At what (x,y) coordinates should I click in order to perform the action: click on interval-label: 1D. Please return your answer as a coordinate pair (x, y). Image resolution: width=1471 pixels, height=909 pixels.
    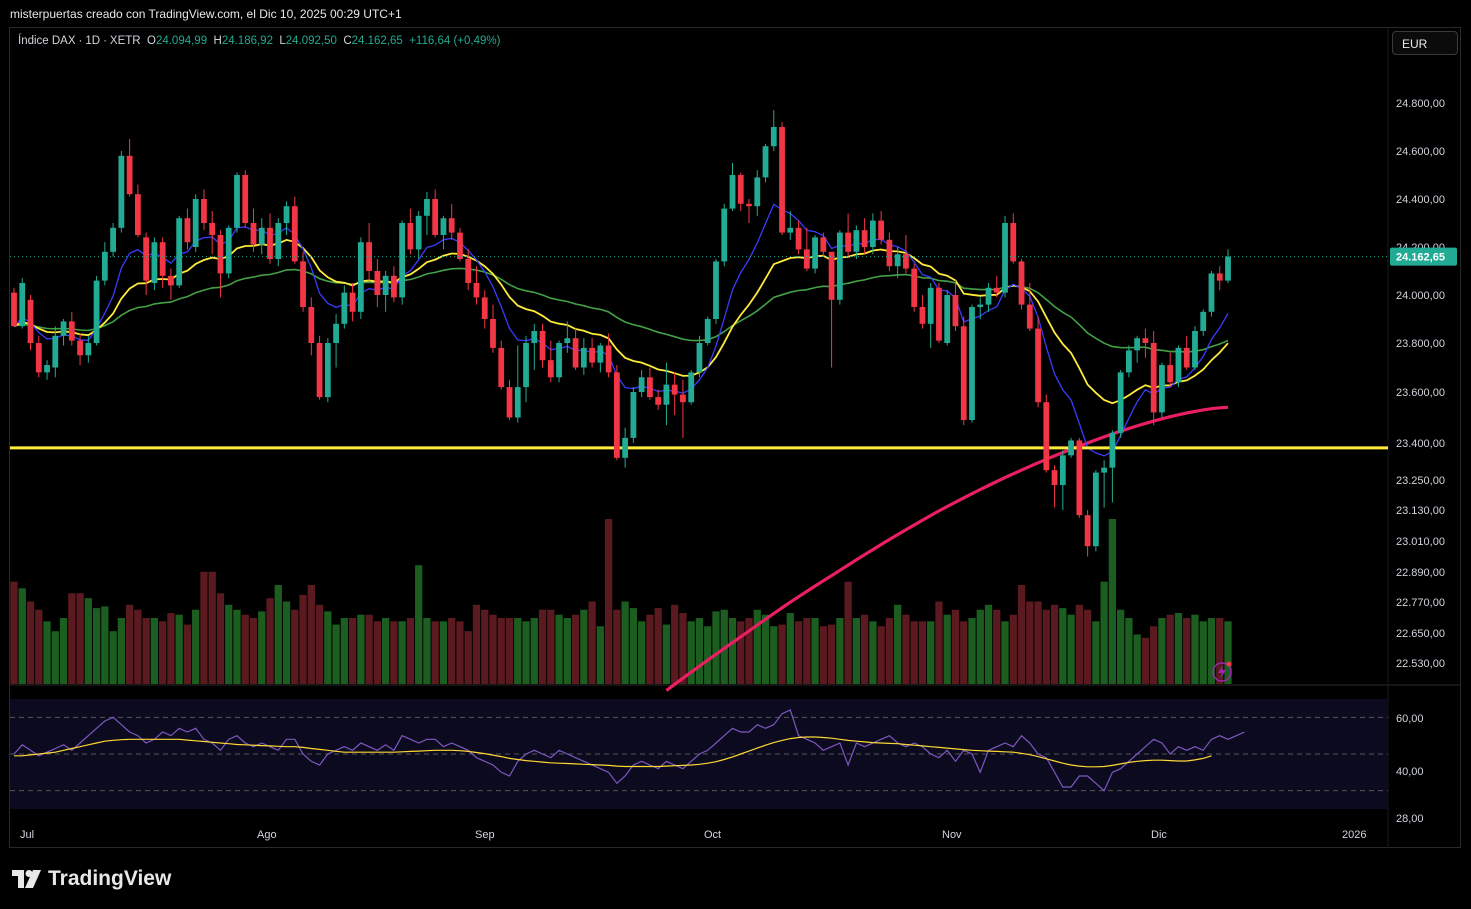
    Looking at the image, I should click on (93, 41).